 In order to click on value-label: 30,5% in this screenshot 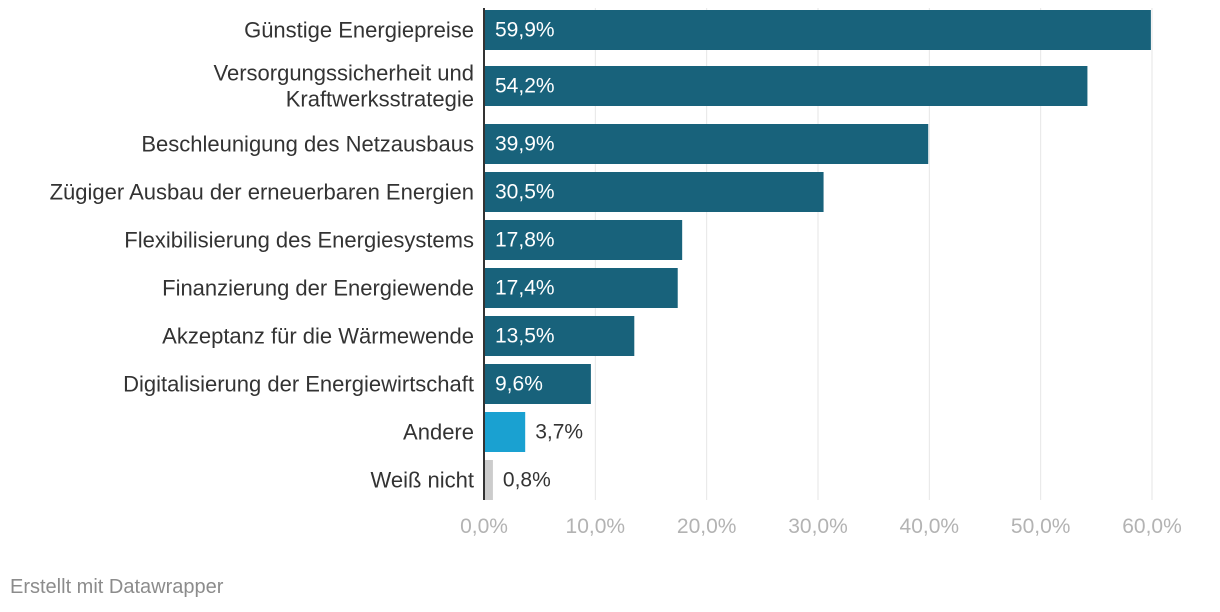, I will do `click(525, 192)`.